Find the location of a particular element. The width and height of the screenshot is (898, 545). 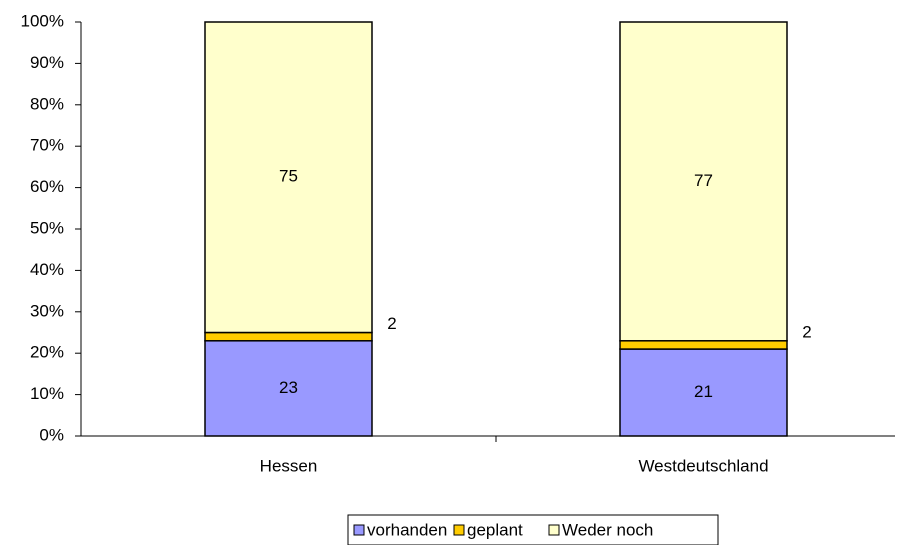

legend-label: vorhanden is located at coordinates (407, 529).